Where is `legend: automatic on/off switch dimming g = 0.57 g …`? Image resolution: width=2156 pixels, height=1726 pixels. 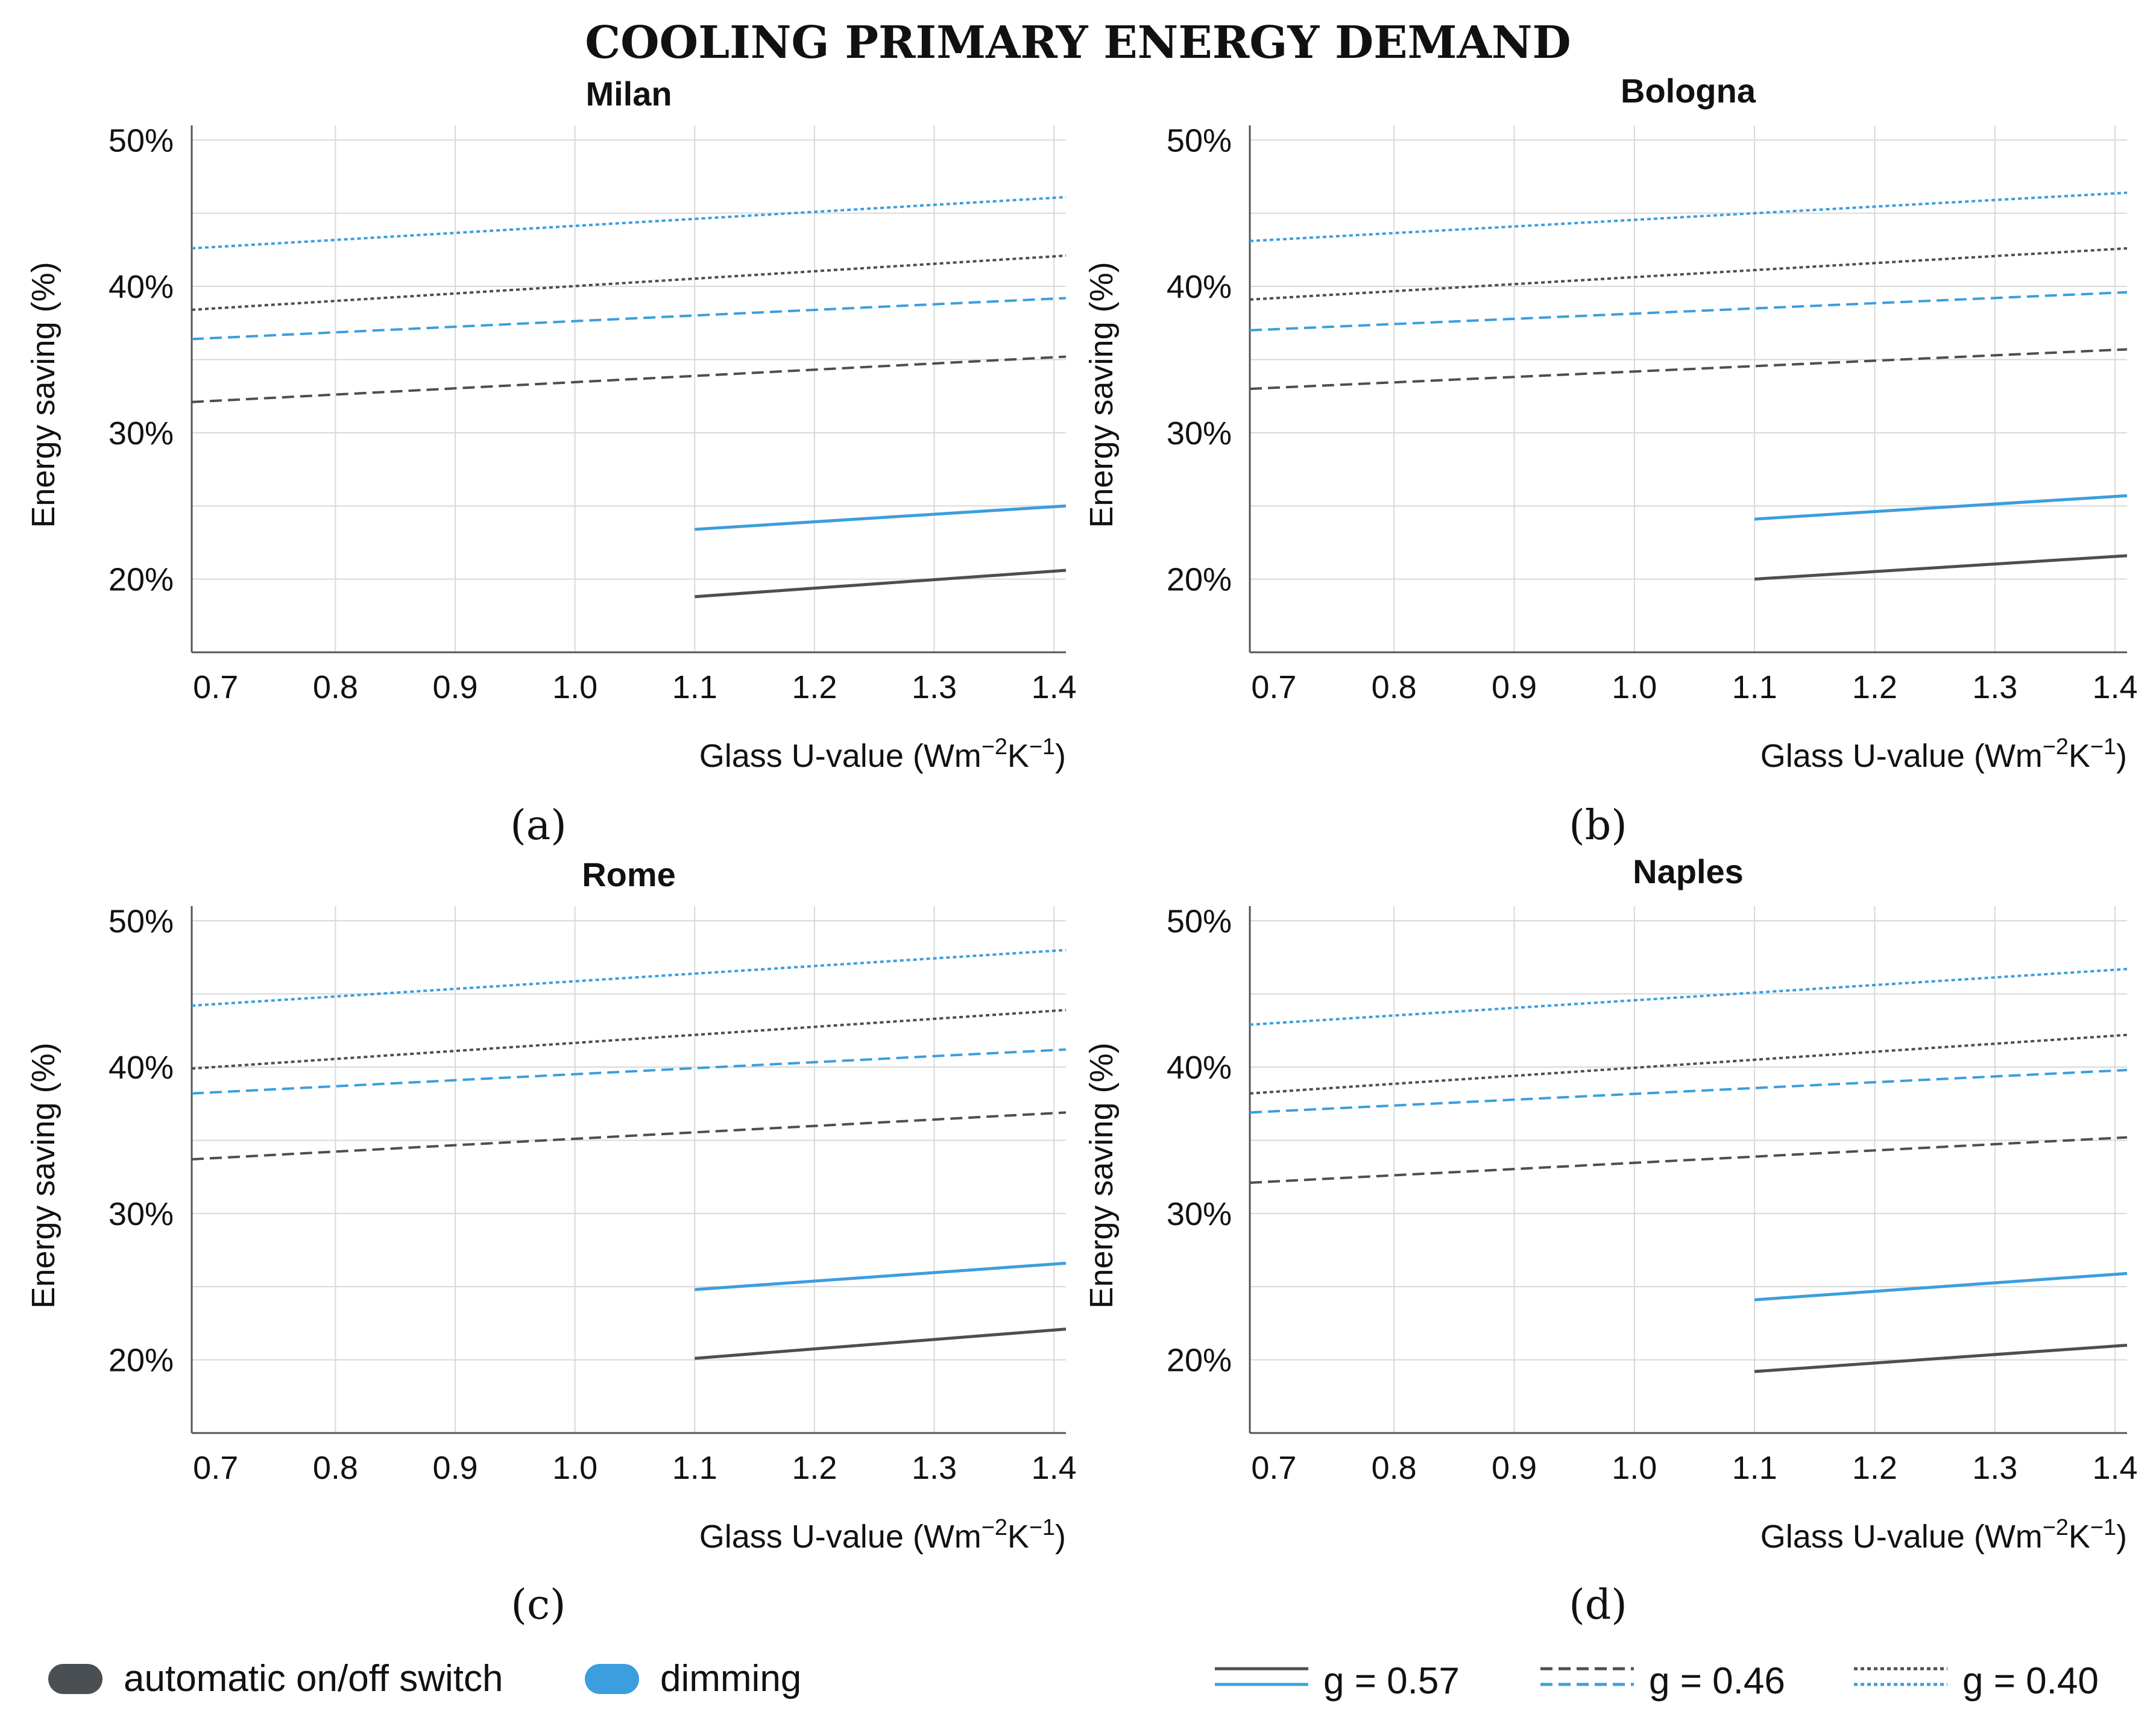
legend: automatic on/off switch dimming g = 0.57 g … is located at coordinates (1073, 1680).